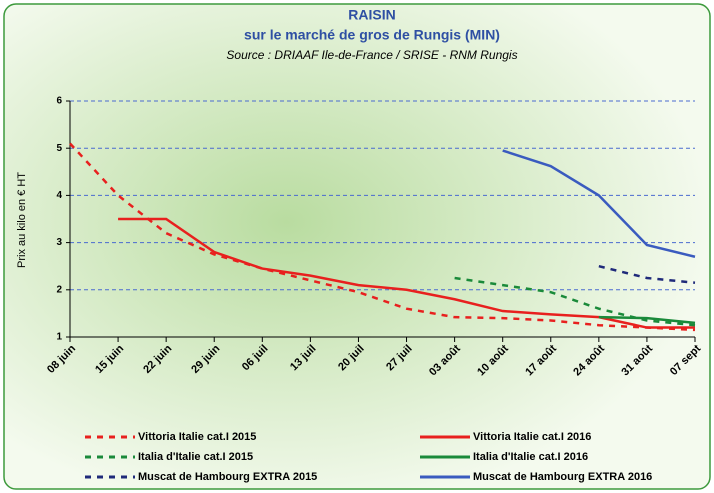 The image size is (714, 493). I want to click on y-tick-label: 5, so click(59, 148).